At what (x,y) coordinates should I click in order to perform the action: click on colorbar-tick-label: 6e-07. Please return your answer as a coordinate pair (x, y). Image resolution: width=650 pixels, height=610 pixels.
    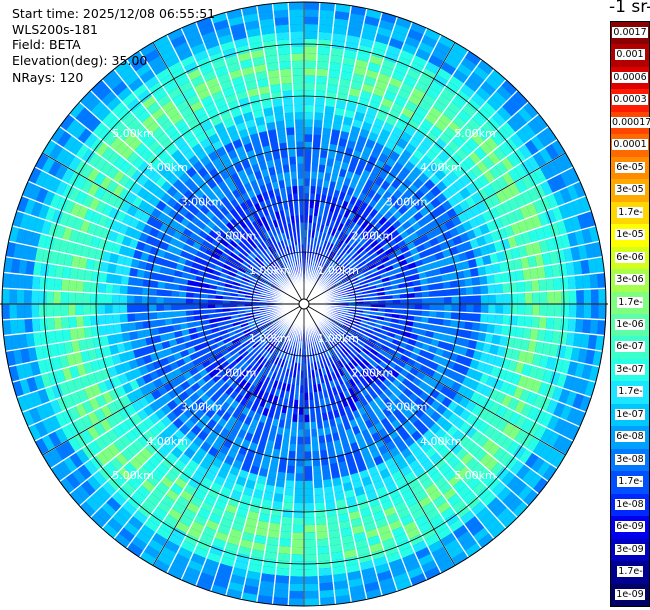
    Looking at the image, I should click on (630, 347).